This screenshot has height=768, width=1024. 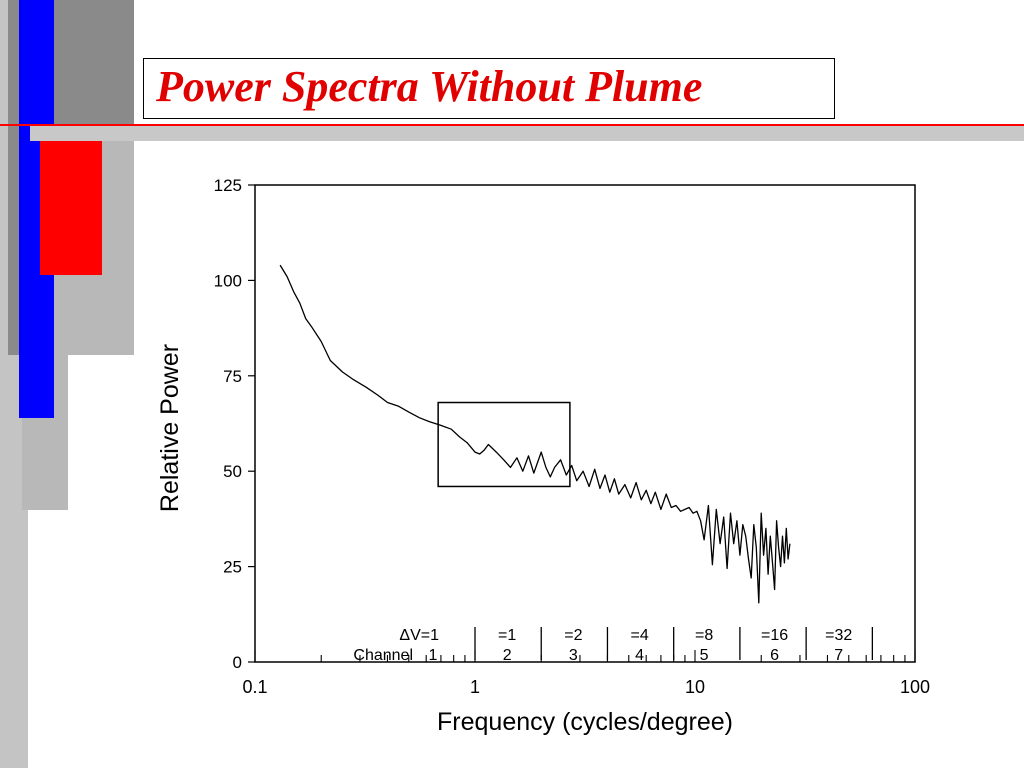 I want to click on title-underline-gray, so click(x=527, y=133).